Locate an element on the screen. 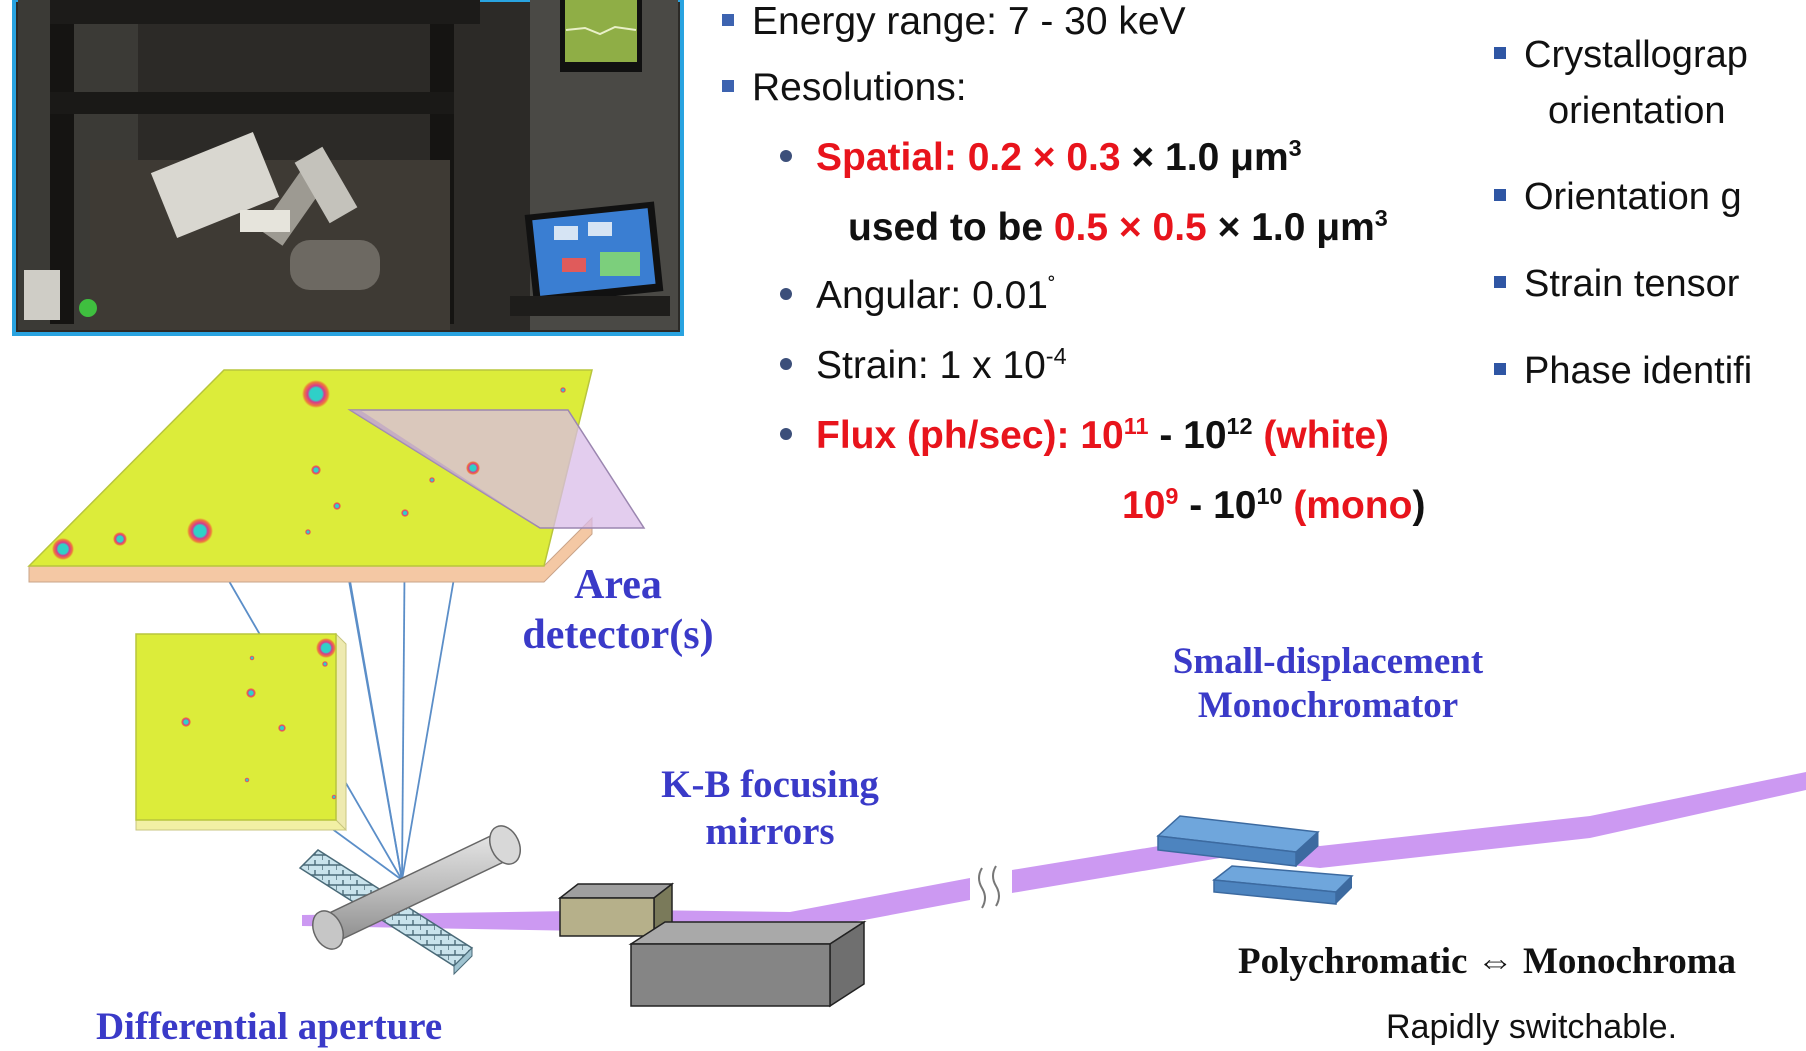  differential-aperture-wire is located at coordinates (416, 887).